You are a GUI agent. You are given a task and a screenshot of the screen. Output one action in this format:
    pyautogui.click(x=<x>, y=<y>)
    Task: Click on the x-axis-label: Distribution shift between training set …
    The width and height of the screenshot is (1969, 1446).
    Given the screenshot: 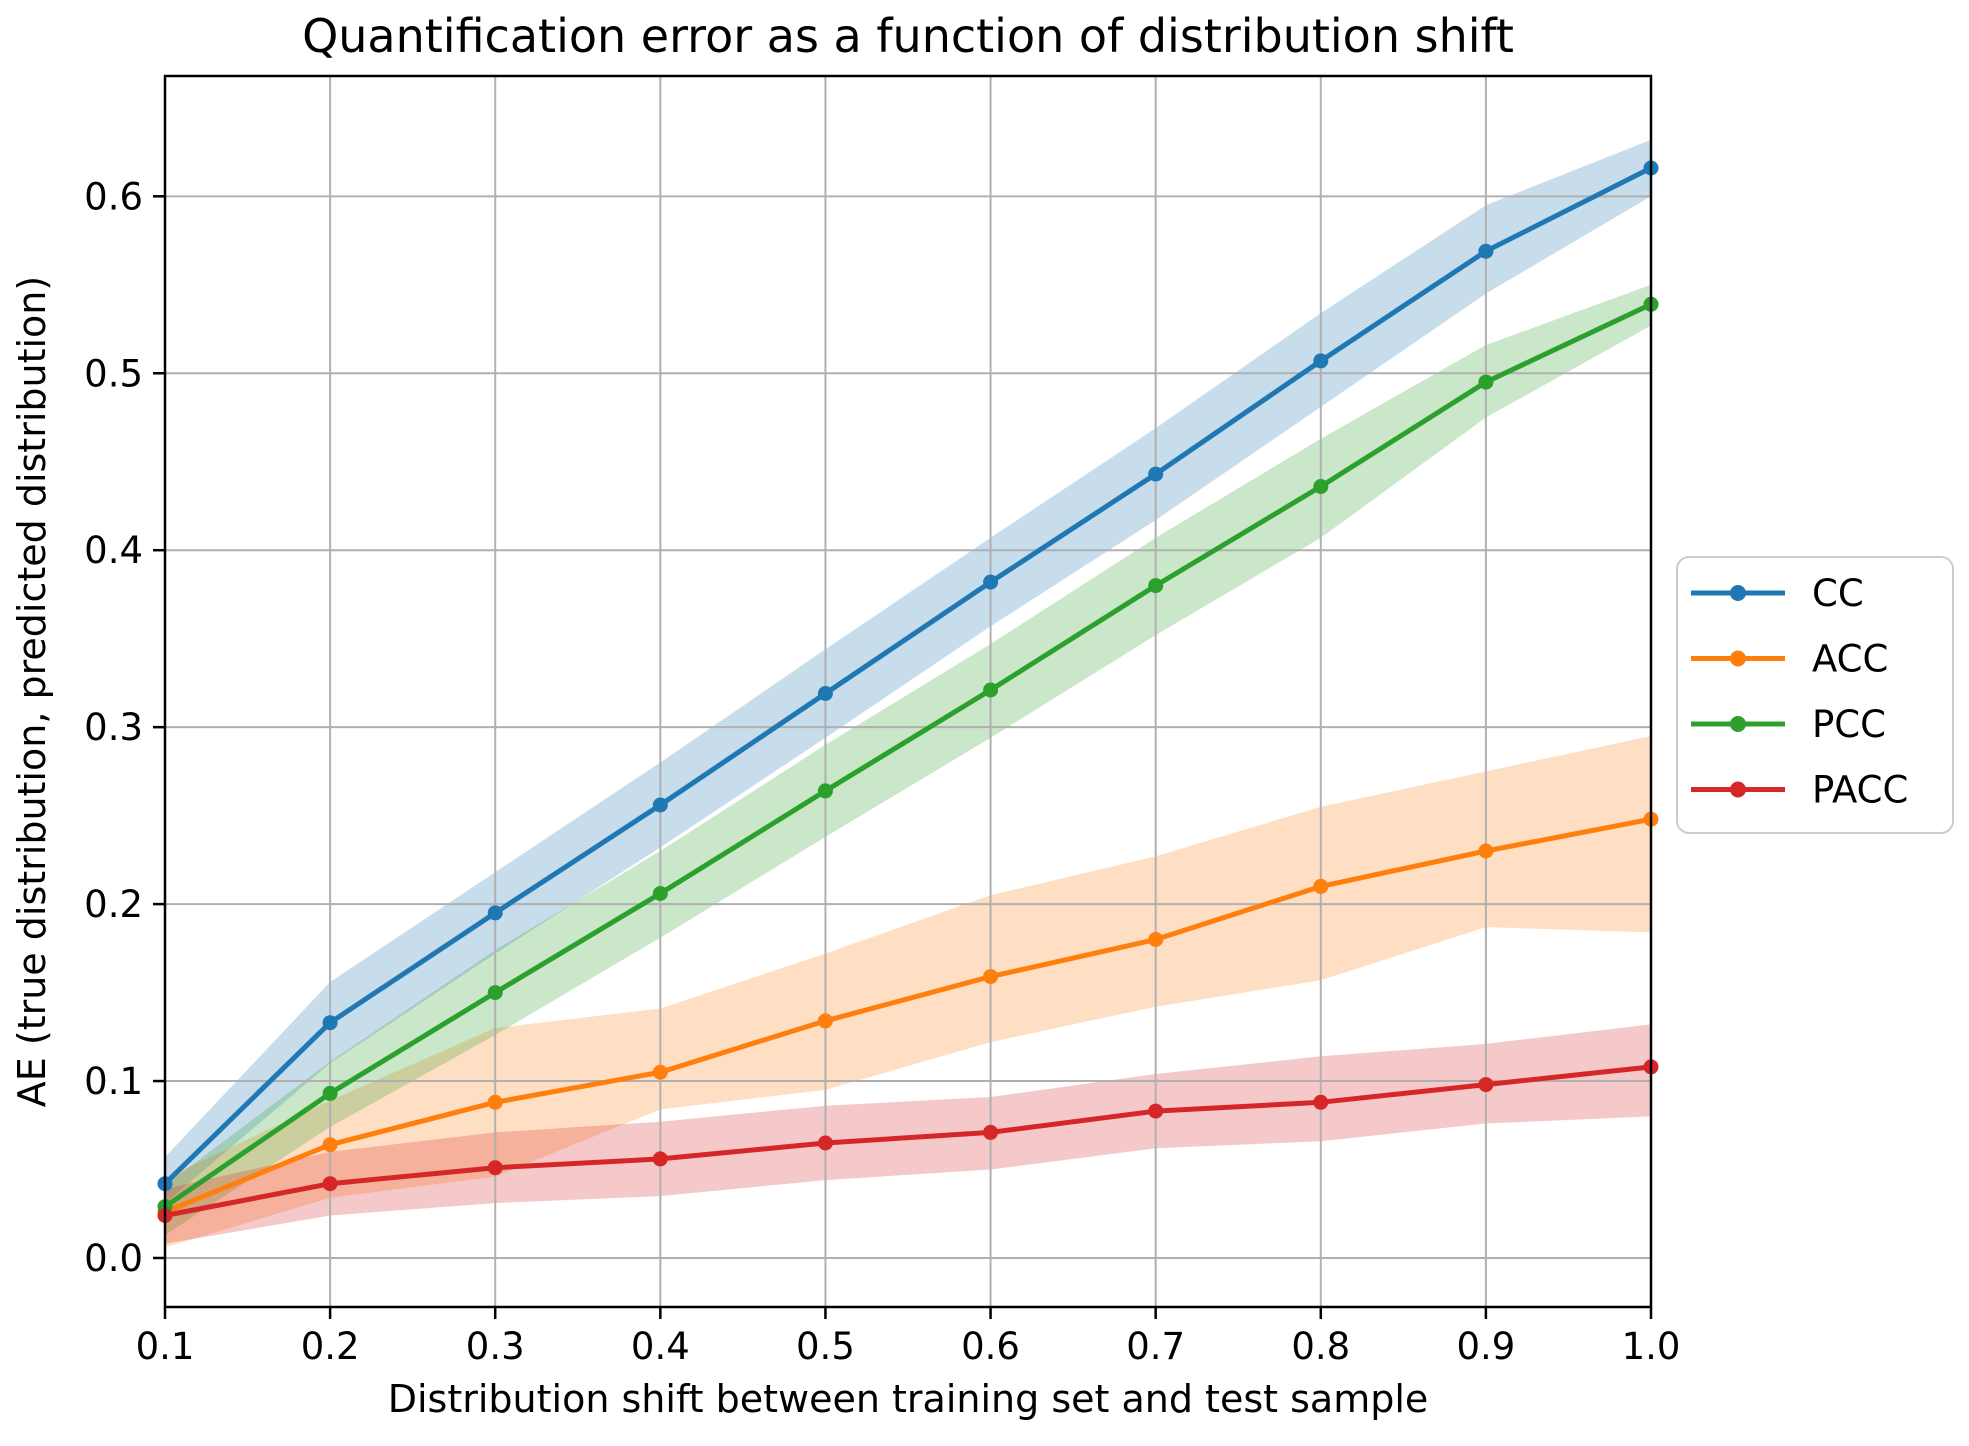 What is the action you would take?
    pyautogui.click(x=908, y=1399)
    